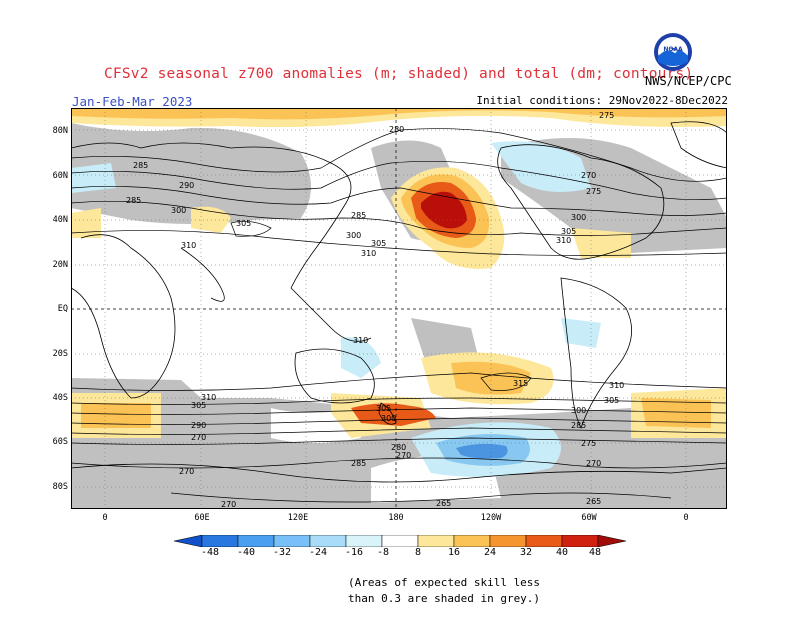  What do you see at coordinates (202, 518) in the screenshot?
I see `lon-label: 60E` at bounding box center [202, 518].